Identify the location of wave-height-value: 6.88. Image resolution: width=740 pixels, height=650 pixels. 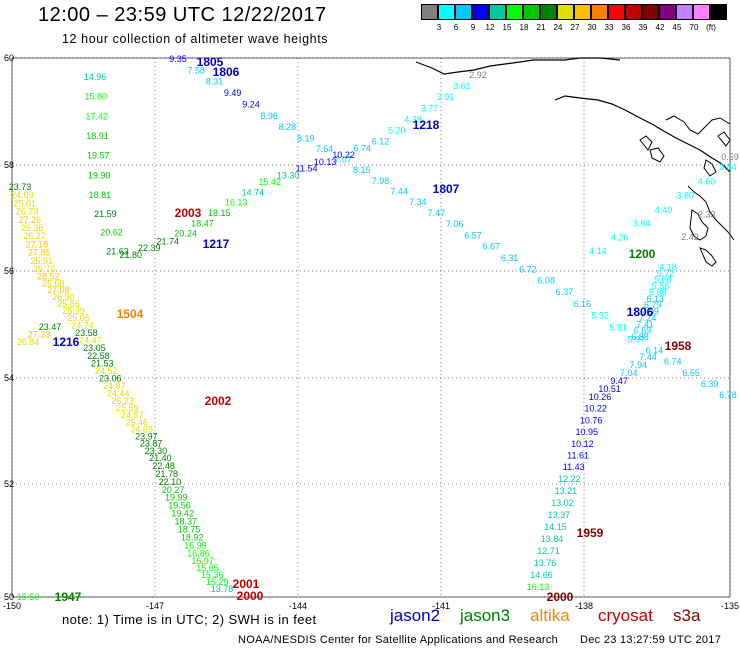
(640, 337).